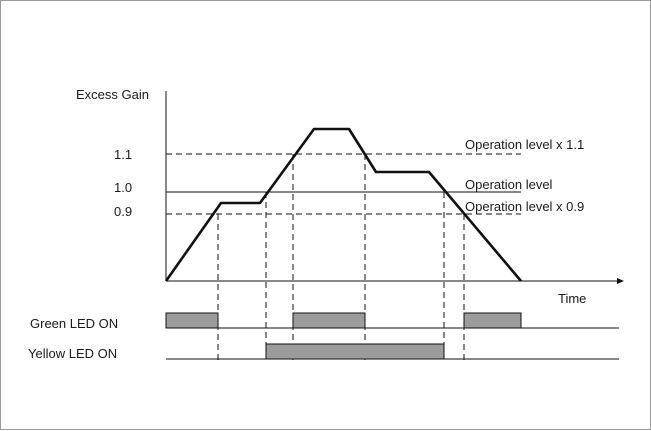 Image resolution: width=651 pixels, height=431 pixels. Describe the element at coordinates (355, 351) in the screenshot. I see `yellow-led-on-pulse` at that location.